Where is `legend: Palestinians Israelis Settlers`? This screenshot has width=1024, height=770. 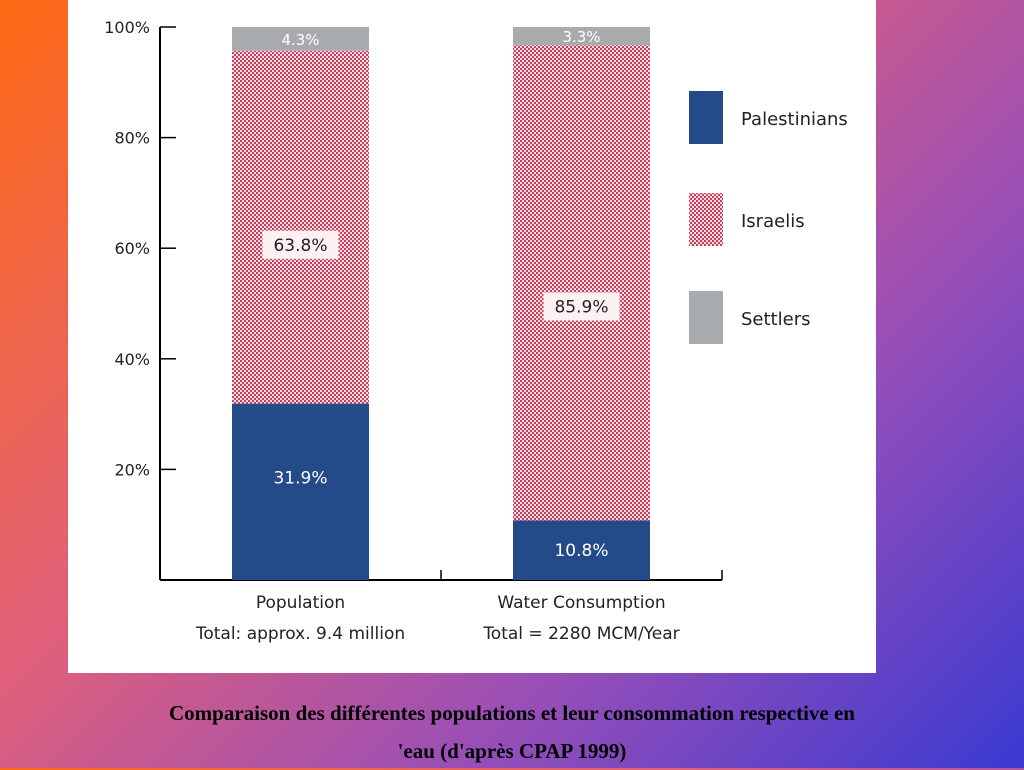 legend: Palestinians Israelis Settlers is located at coordinates (768, 217).